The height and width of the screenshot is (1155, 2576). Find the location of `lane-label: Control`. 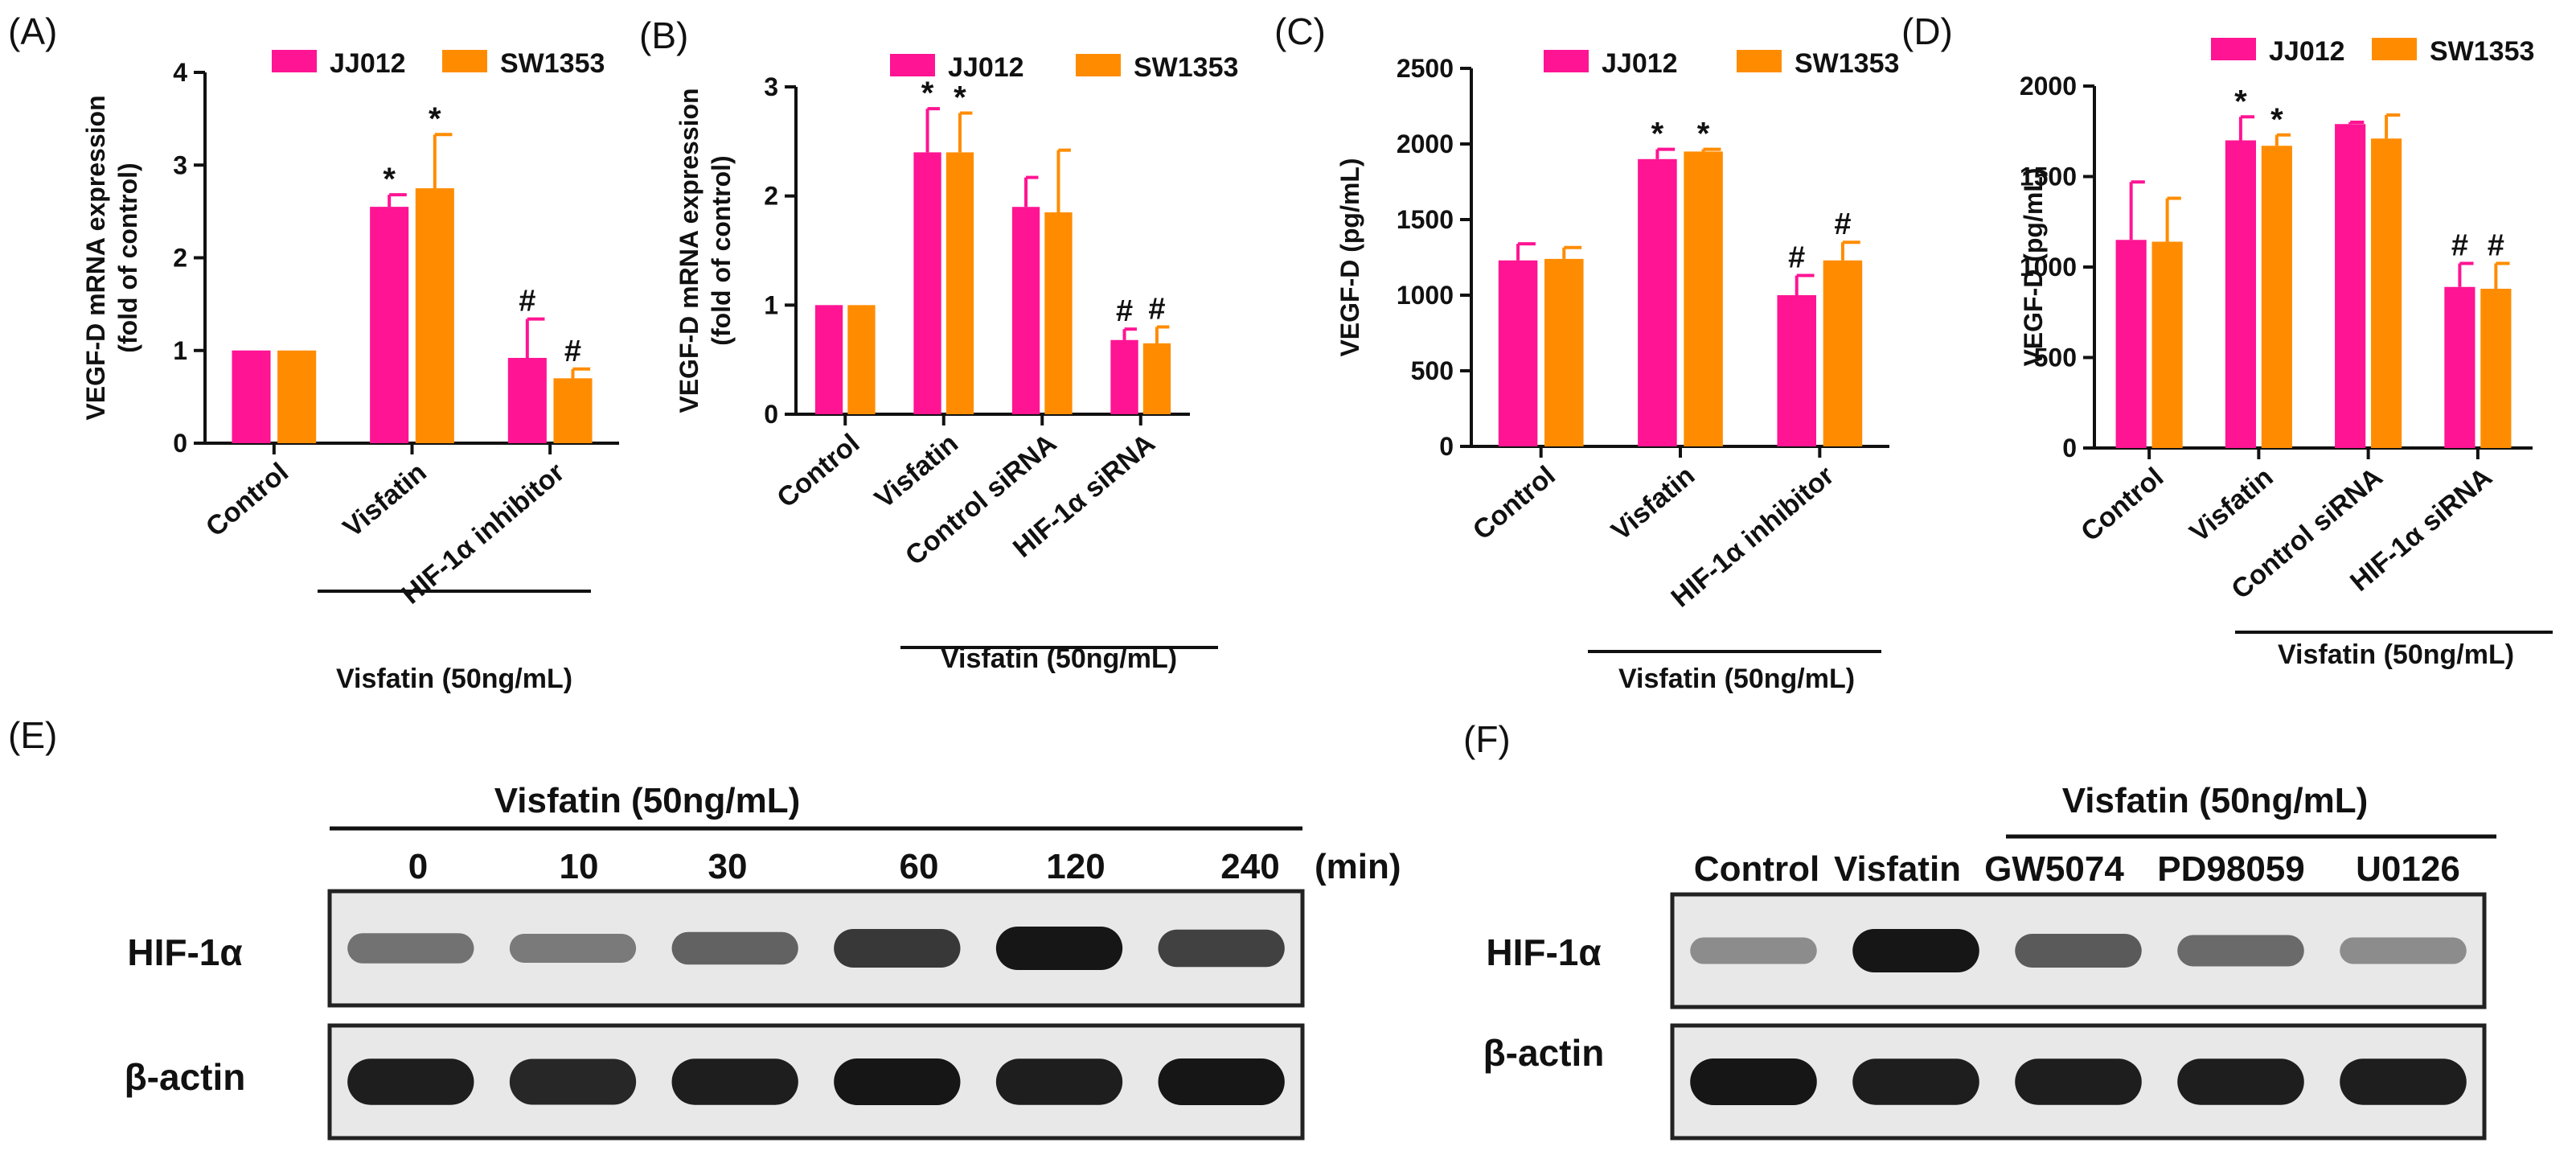

lane-label: Control is located at coordinates (1756, 869).